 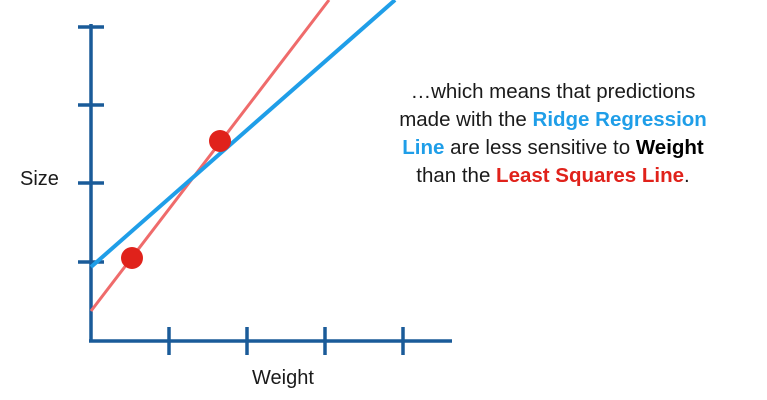 What do you see at coordinates (540, 147) in the screenshot?
I see `caption-part-2: are less sensitive to` at bounding box center [540, 147].